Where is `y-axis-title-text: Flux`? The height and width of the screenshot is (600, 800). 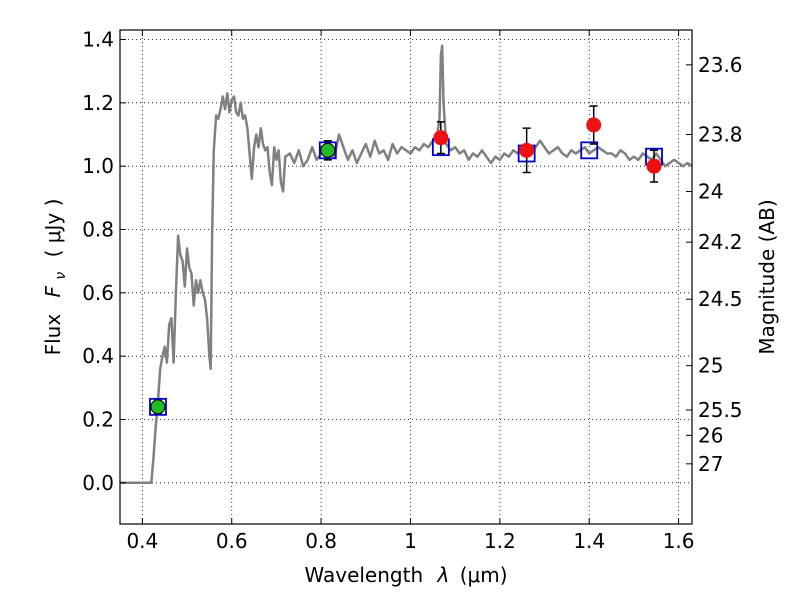 y-axis-title-text: Flux is located at coordinates (53, 335).